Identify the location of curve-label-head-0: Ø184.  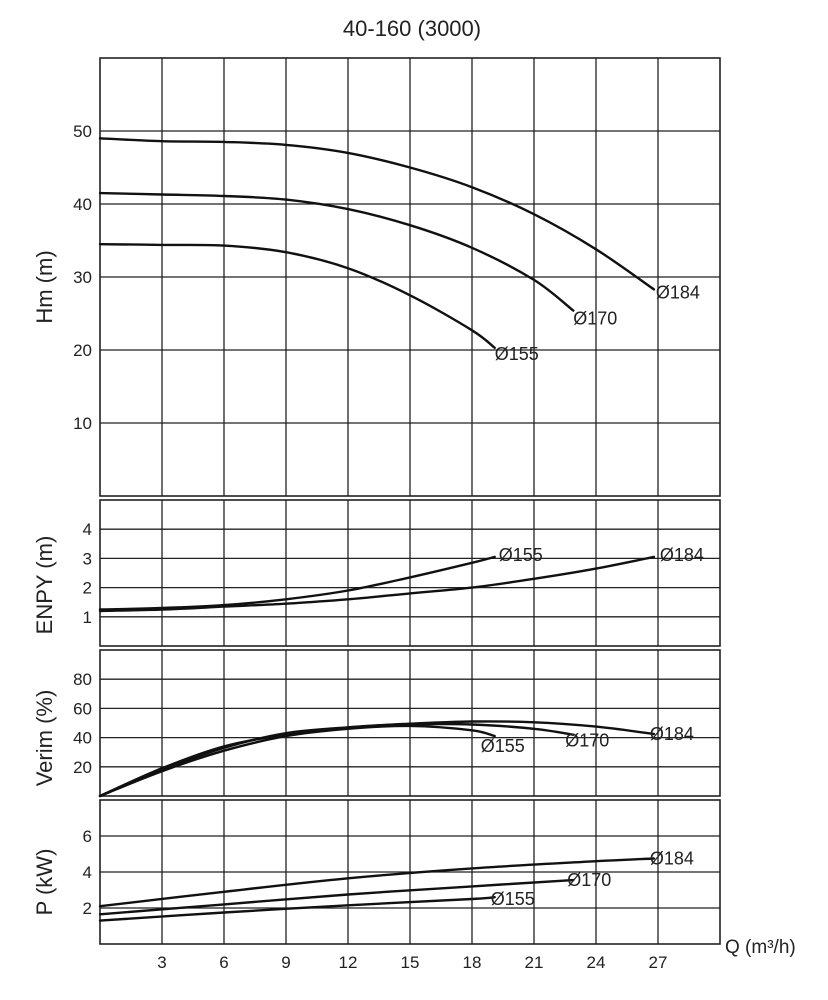
(678, 292).